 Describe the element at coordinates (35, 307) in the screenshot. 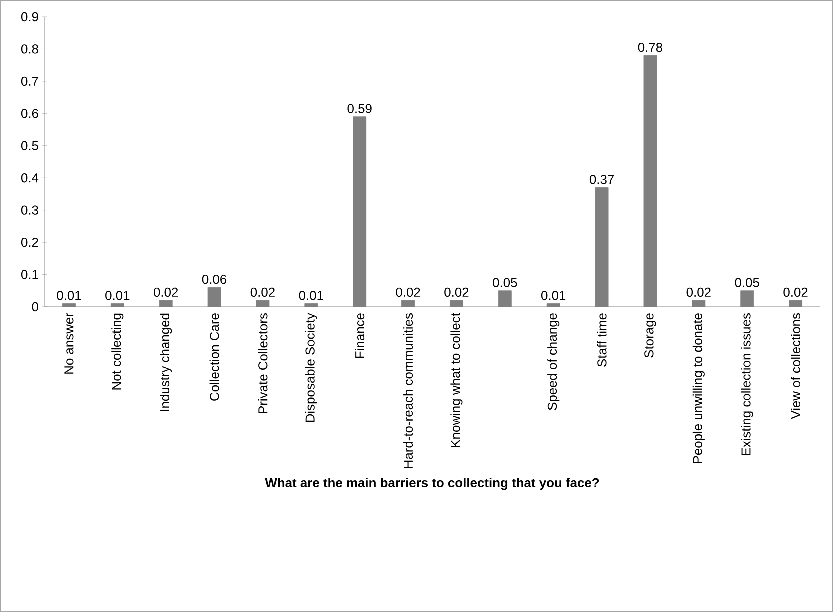

I see `y-tick-label: 0` at that location.